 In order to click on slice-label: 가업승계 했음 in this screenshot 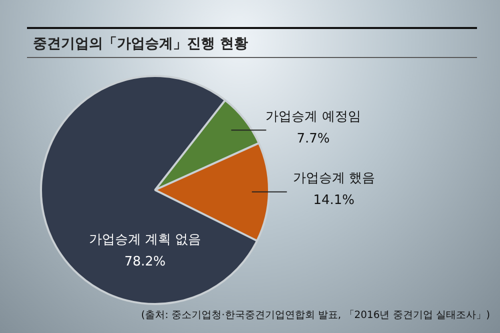, I will do `click(333, 178)`.